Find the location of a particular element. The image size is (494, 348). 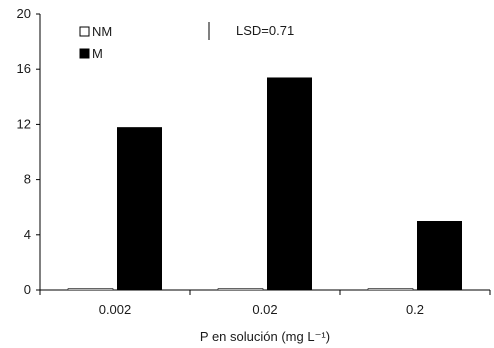

x-tick-label: 0.002 is located at coordinates (115, 309).